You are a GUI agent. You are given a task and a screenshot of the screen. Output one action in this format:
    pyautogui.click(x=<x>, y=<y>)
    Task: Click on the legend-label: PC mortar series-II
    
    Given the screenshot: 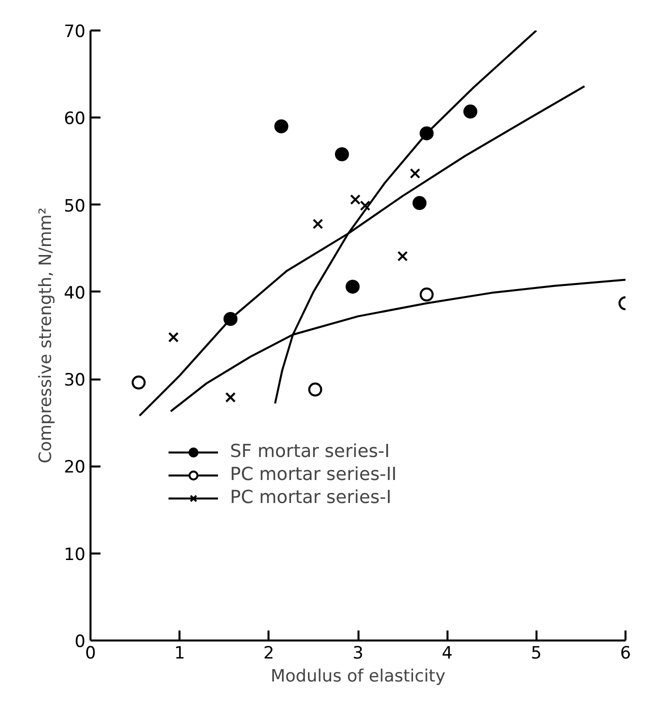 What is the action you would take?
    pyautogui.click(x=313, y=474)
    